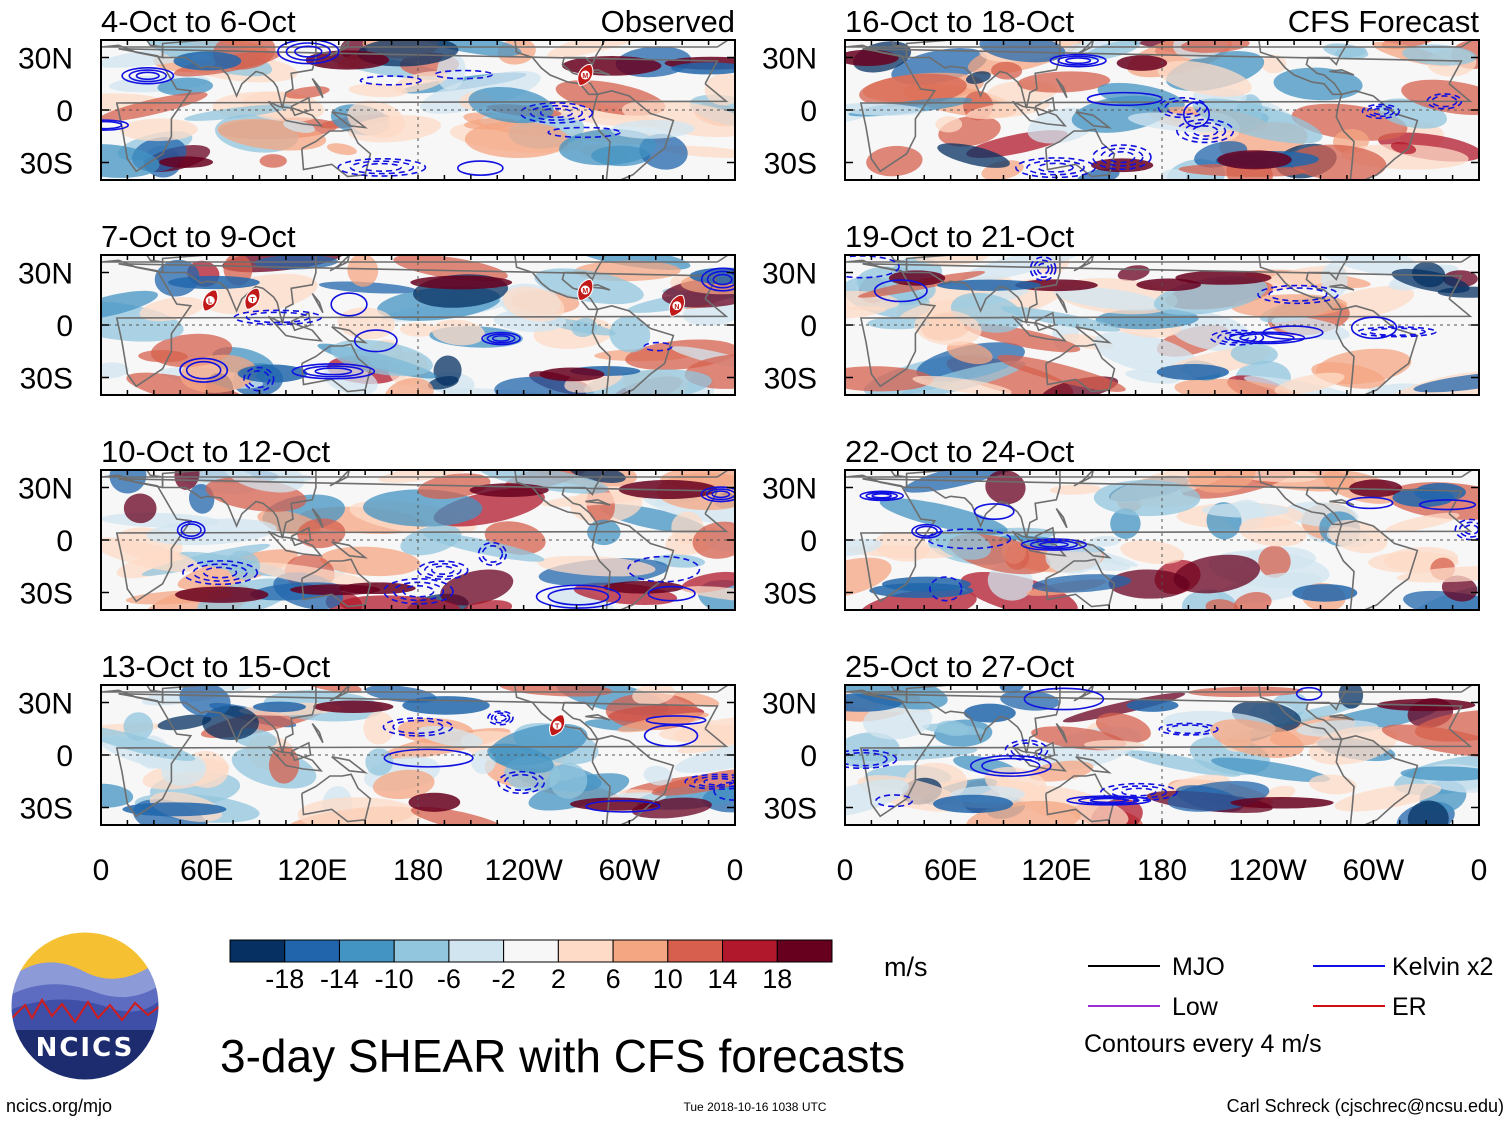 Image resolution: width=1510 pixels, height=1121 pixels. Describe the element at coordinates (339, 979) in the screenshot. I see `colorbar-tick-label: -14` at that location.